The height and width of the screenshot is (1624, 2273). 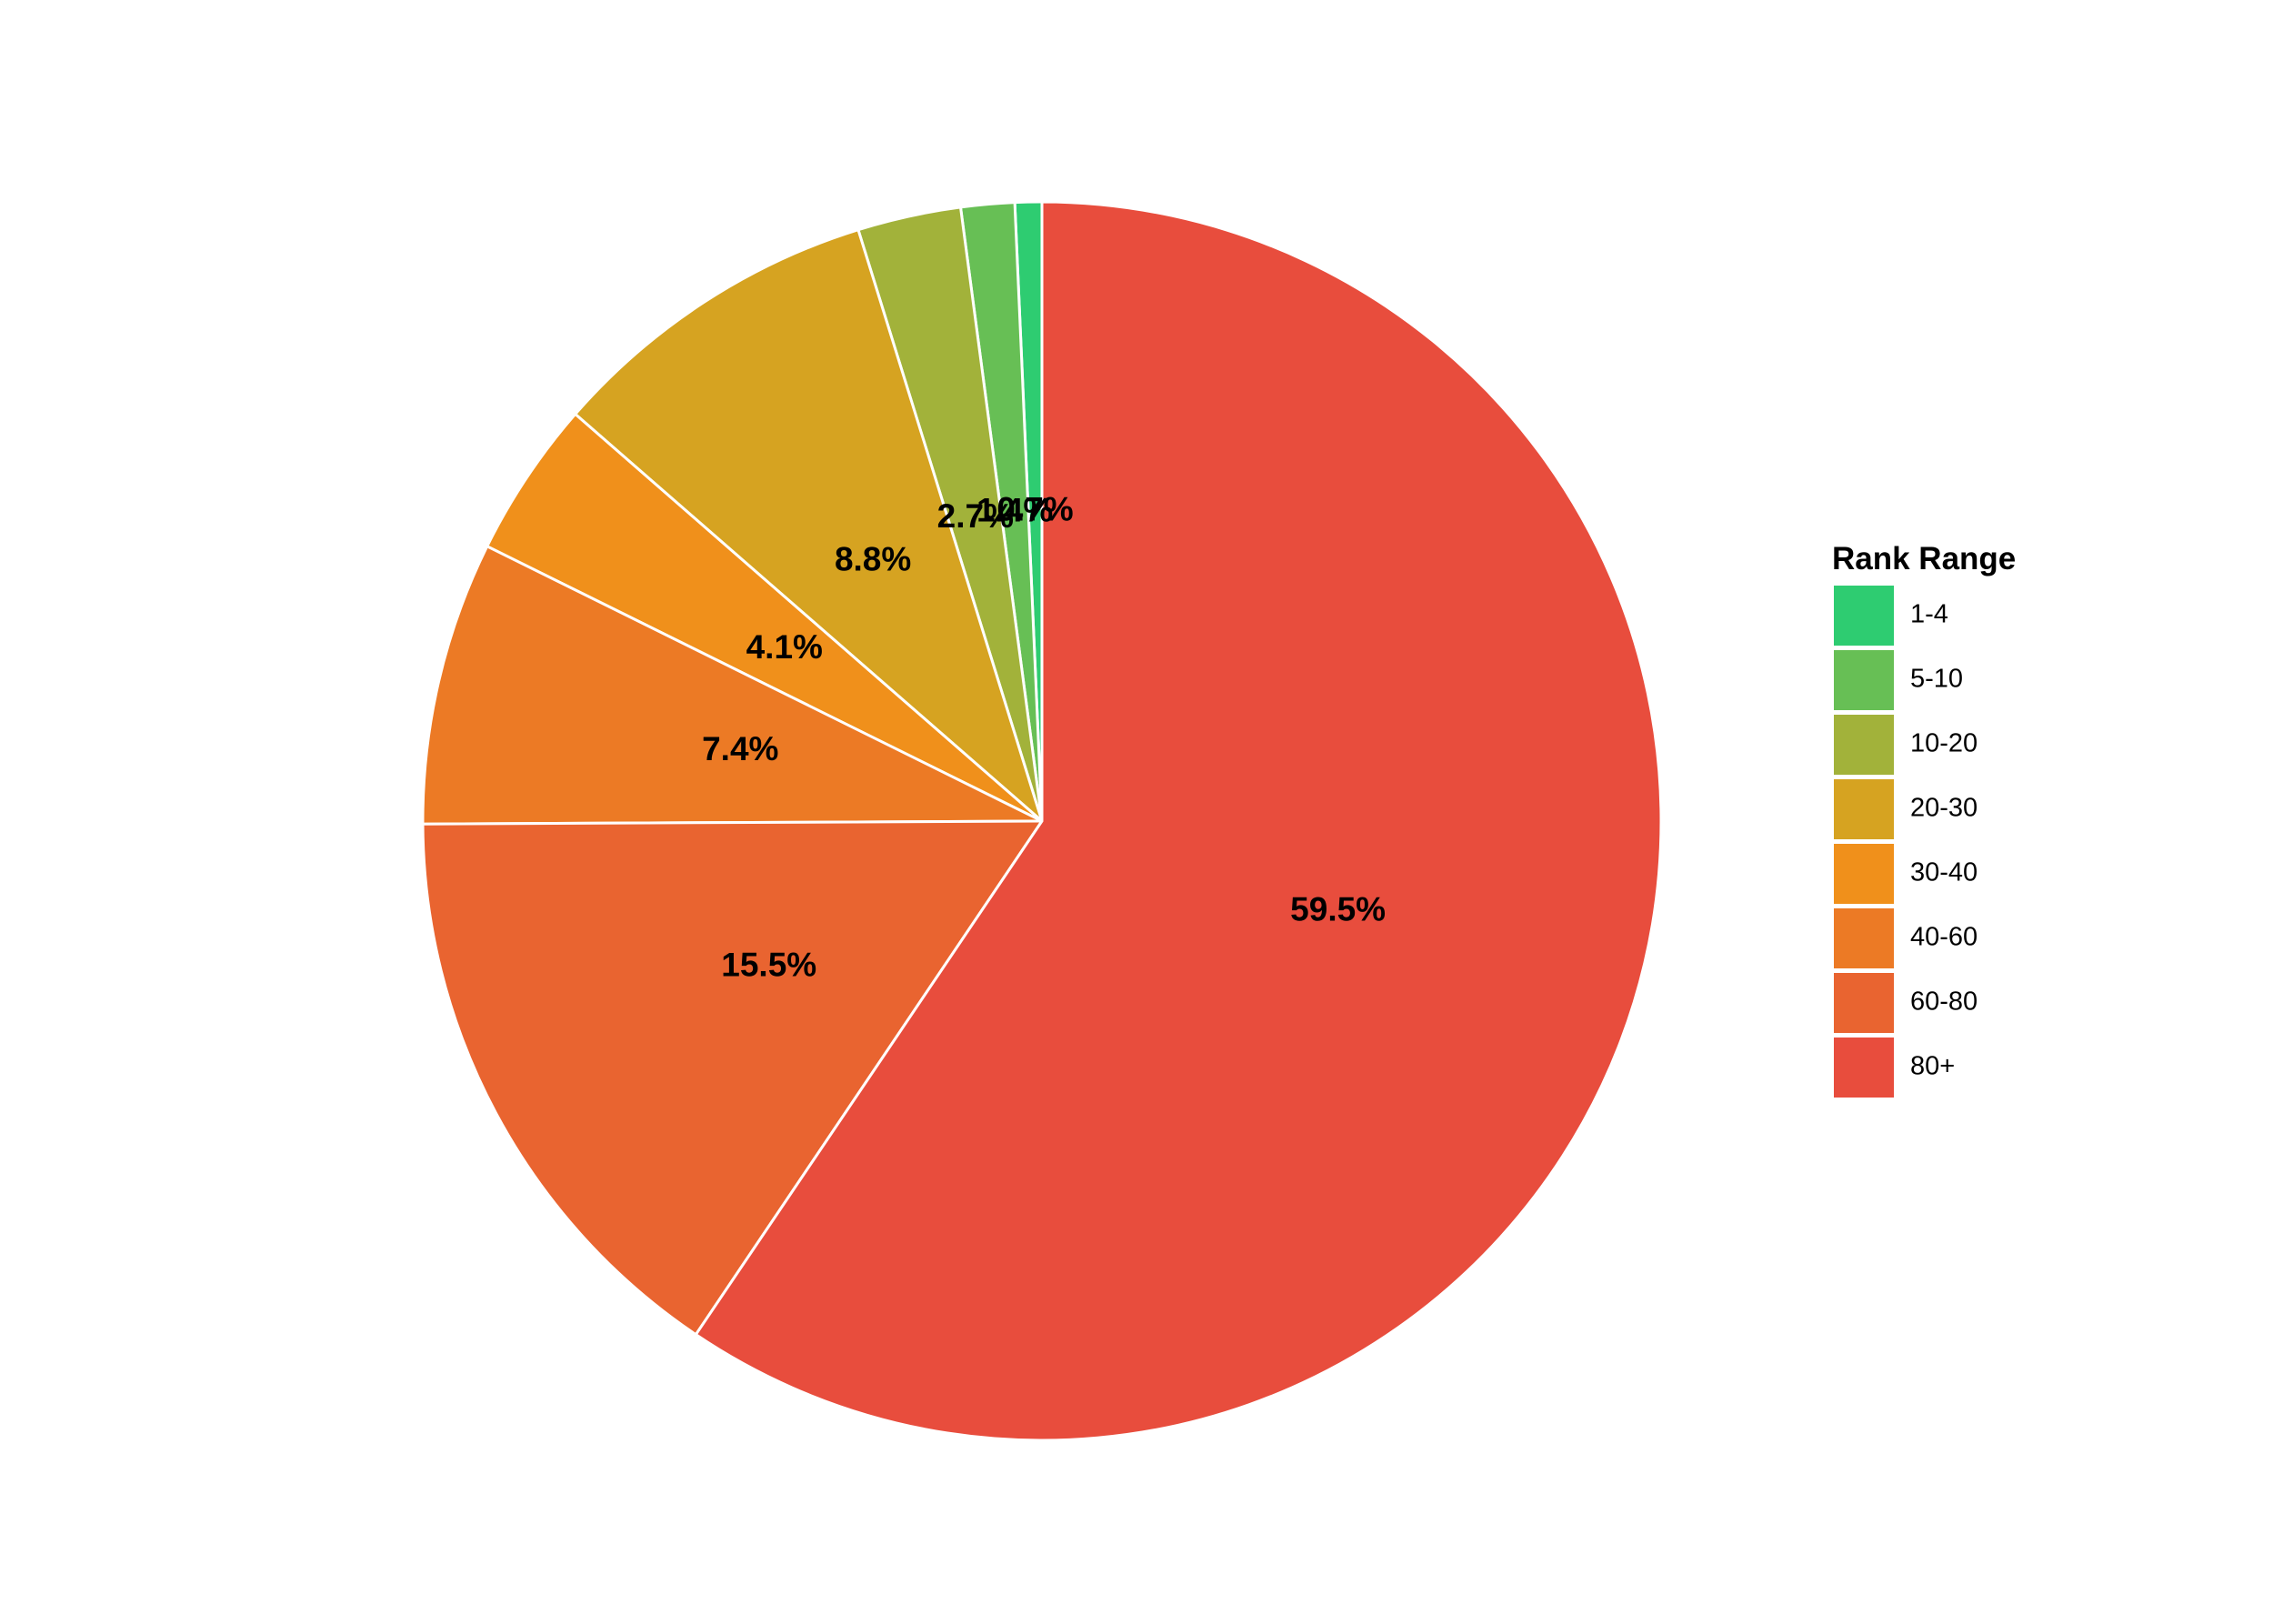 I want to click on legend-label-80+: 80+, so click(x=1932, y=1066).